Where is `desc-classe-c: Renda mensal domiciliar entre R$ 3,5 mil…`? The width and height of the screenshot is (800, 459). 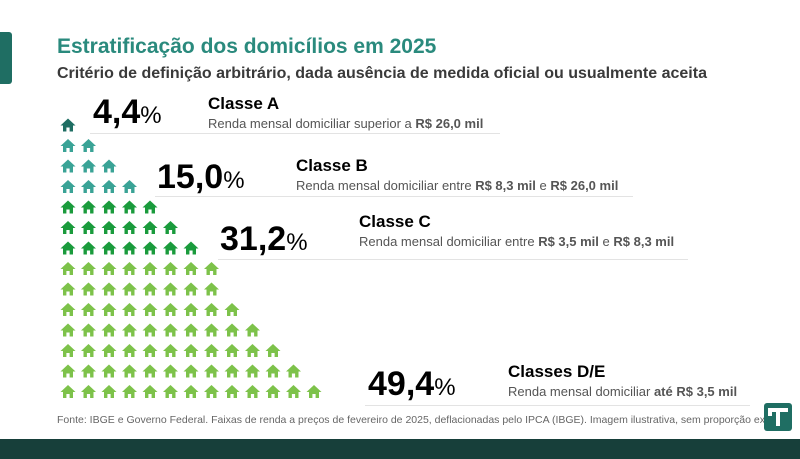 desc-classe-c: Renda mensal domiciliar entre R$ 3,5 mil… is located at coordinates (517, 241).